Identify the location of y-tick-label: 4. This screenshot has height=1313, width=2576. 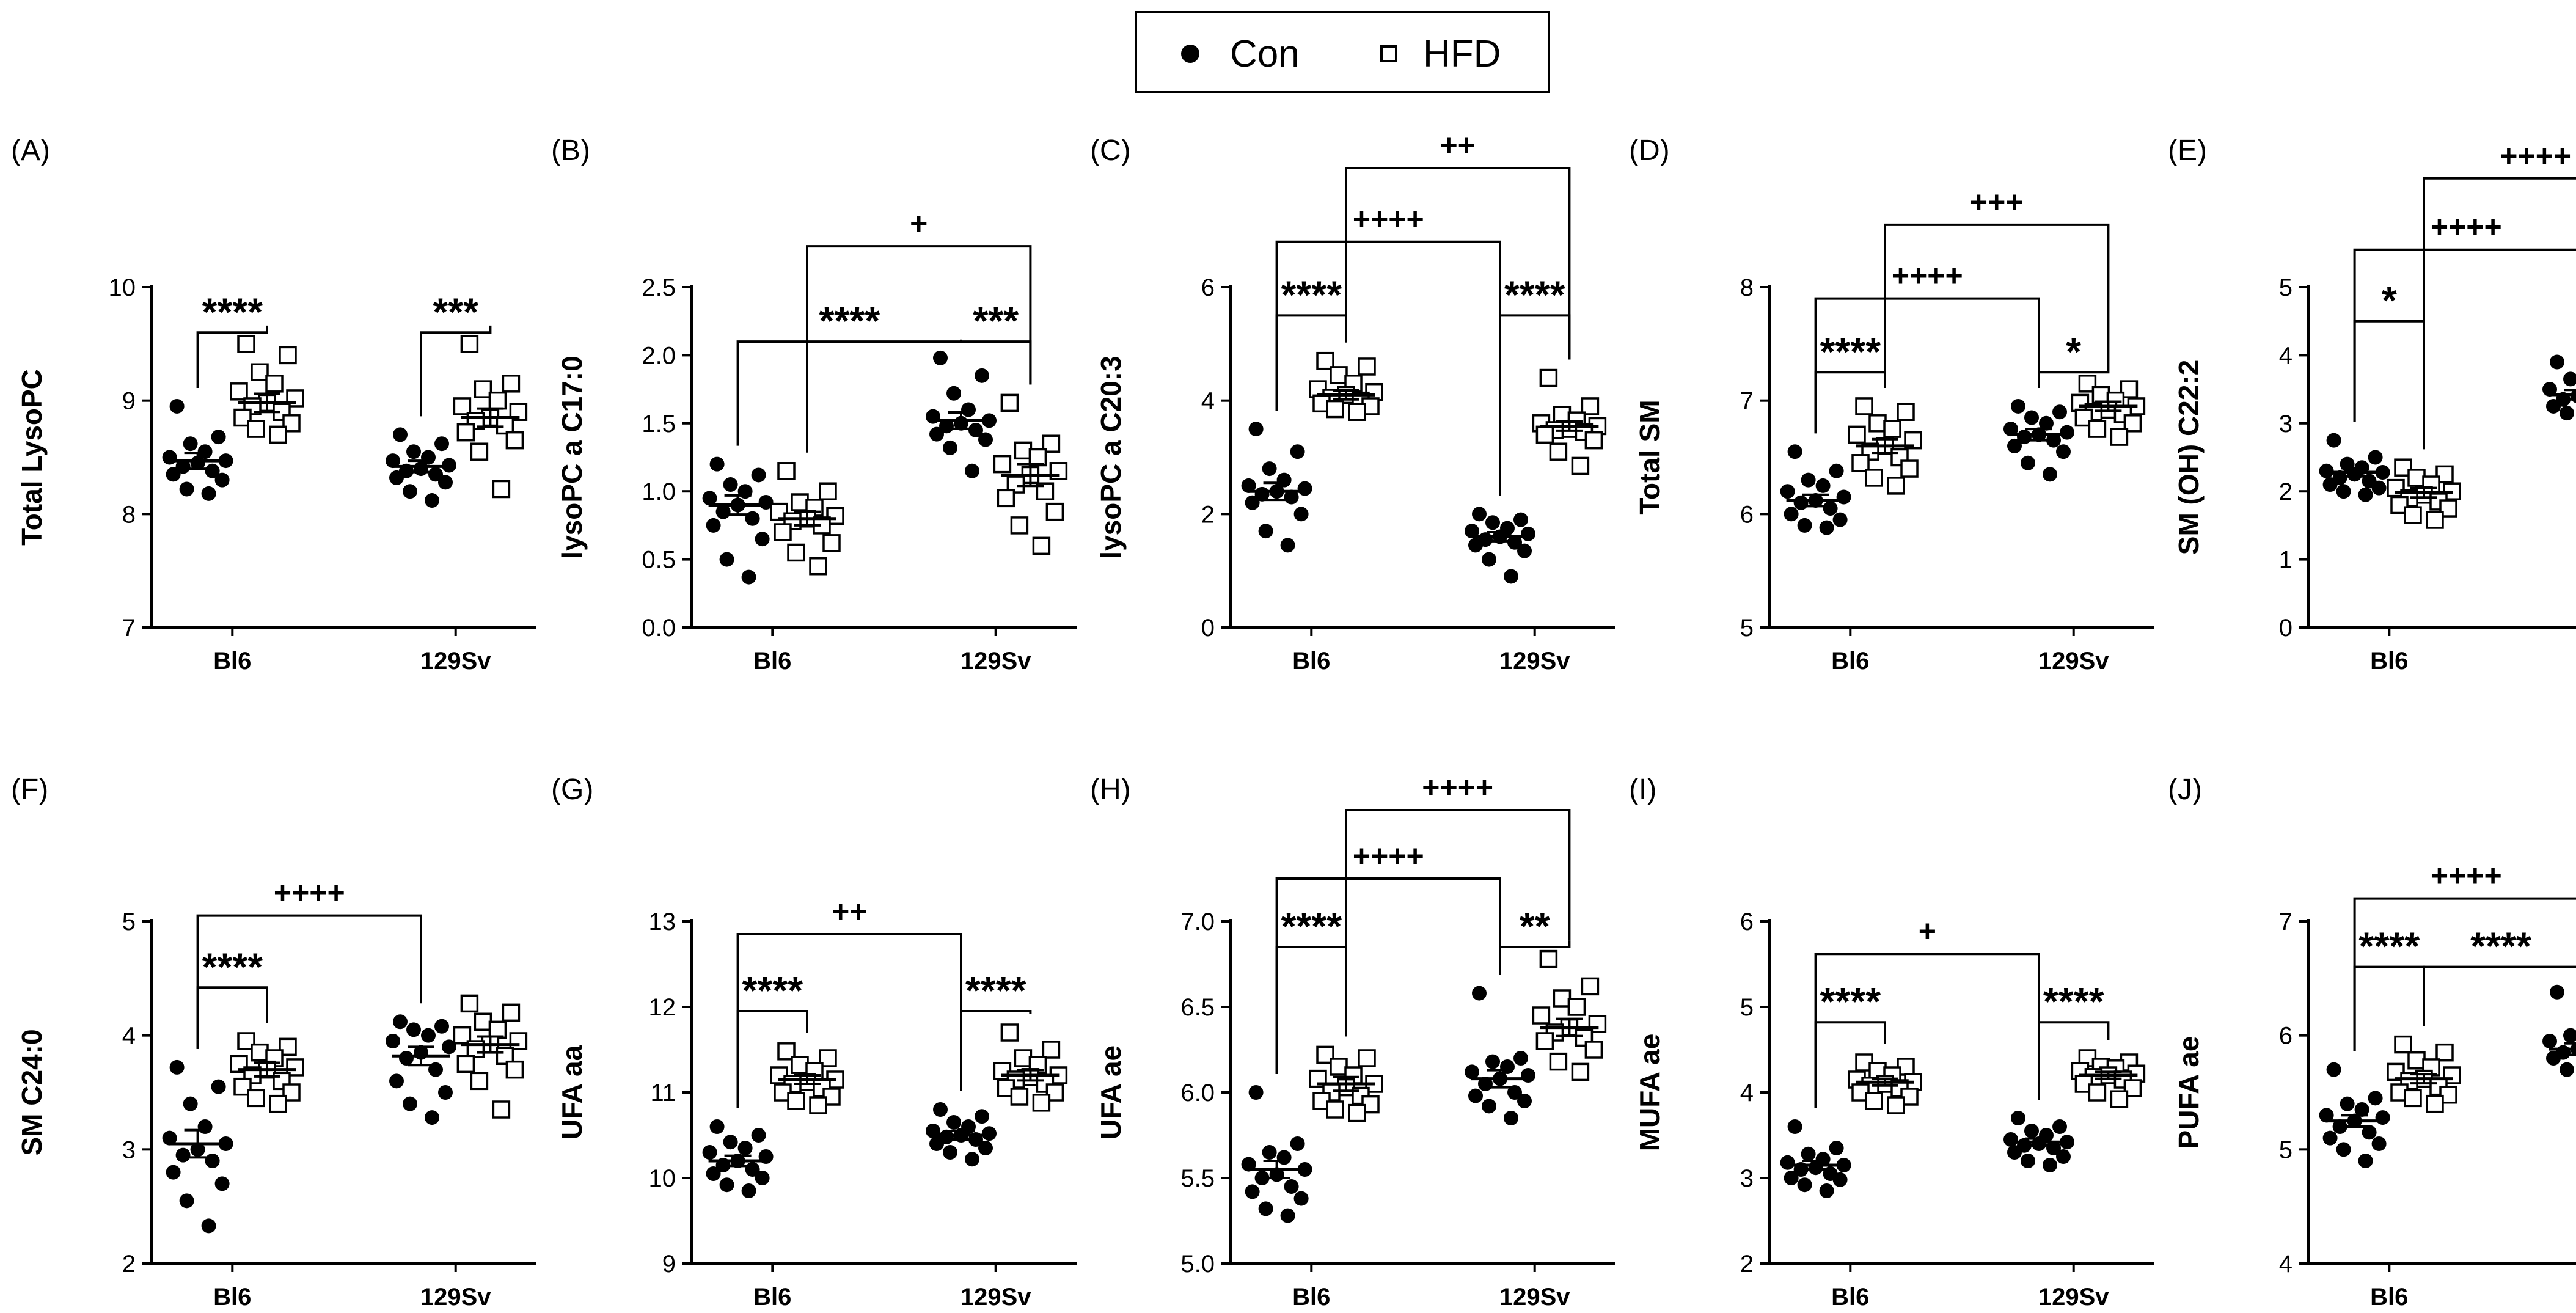
(2285, 355).